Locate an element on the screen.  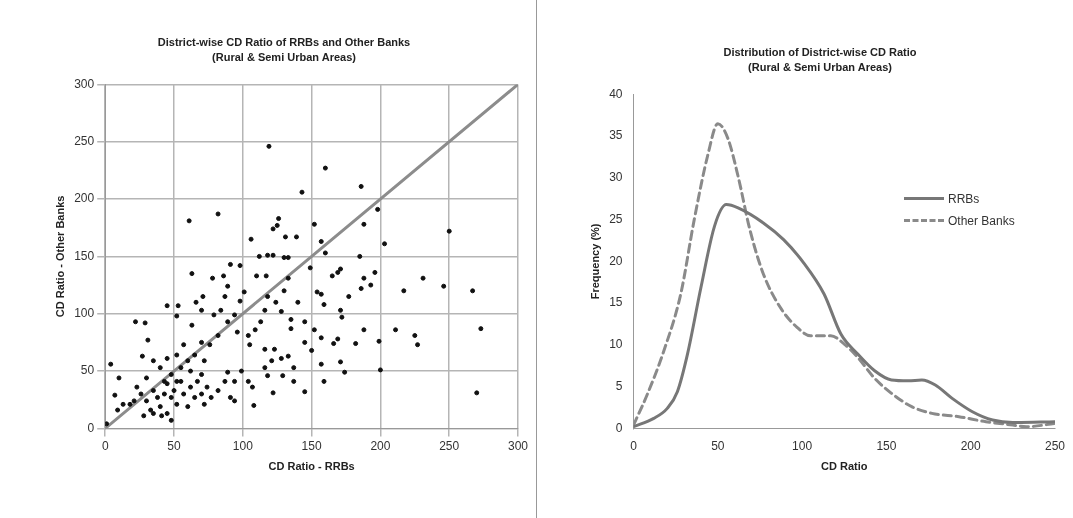
chart-title: Distribution of District-wise CD Ratio is located at coordinates (820, 51).